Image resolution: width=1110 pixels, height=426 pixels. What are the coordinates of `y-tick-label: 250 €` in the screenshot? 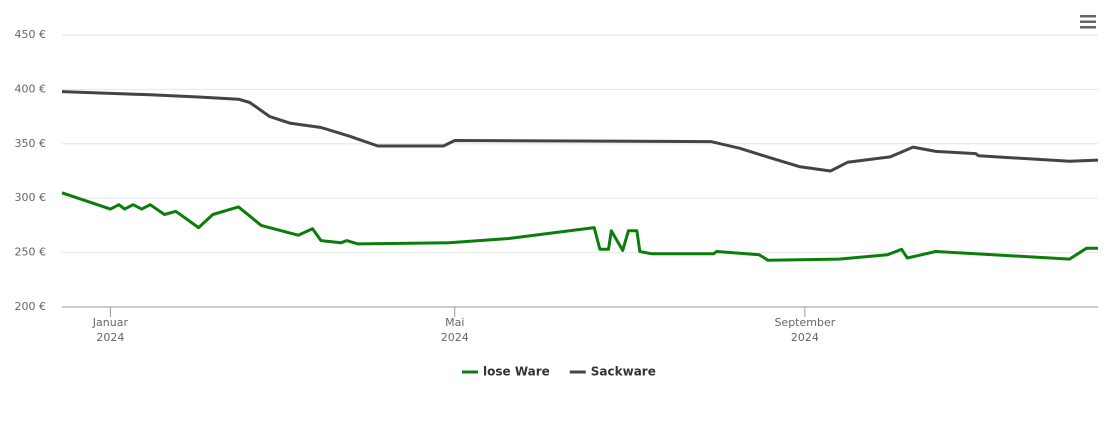 It's located at (31, 252).